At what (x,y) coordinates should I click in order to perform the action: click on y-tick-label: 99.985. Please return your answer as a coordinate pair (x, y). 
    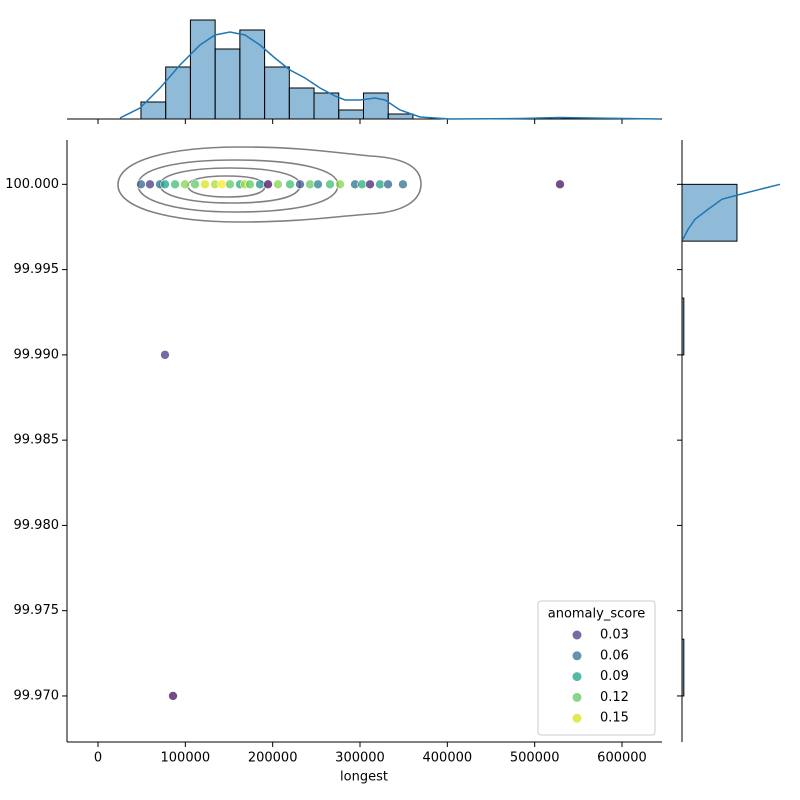
    Looking at the image, I should click on (37, 440).